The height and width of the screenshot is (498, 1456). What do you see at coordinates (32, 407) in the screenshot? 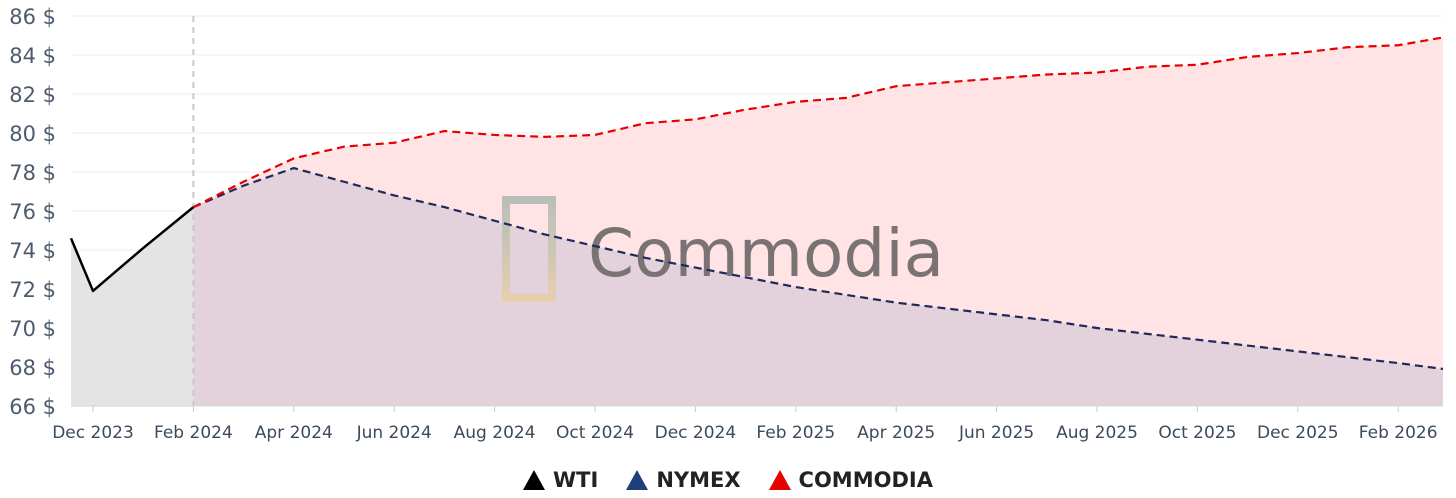
I see `y-tick-label: 66 $` at bounding box center [32, 407].